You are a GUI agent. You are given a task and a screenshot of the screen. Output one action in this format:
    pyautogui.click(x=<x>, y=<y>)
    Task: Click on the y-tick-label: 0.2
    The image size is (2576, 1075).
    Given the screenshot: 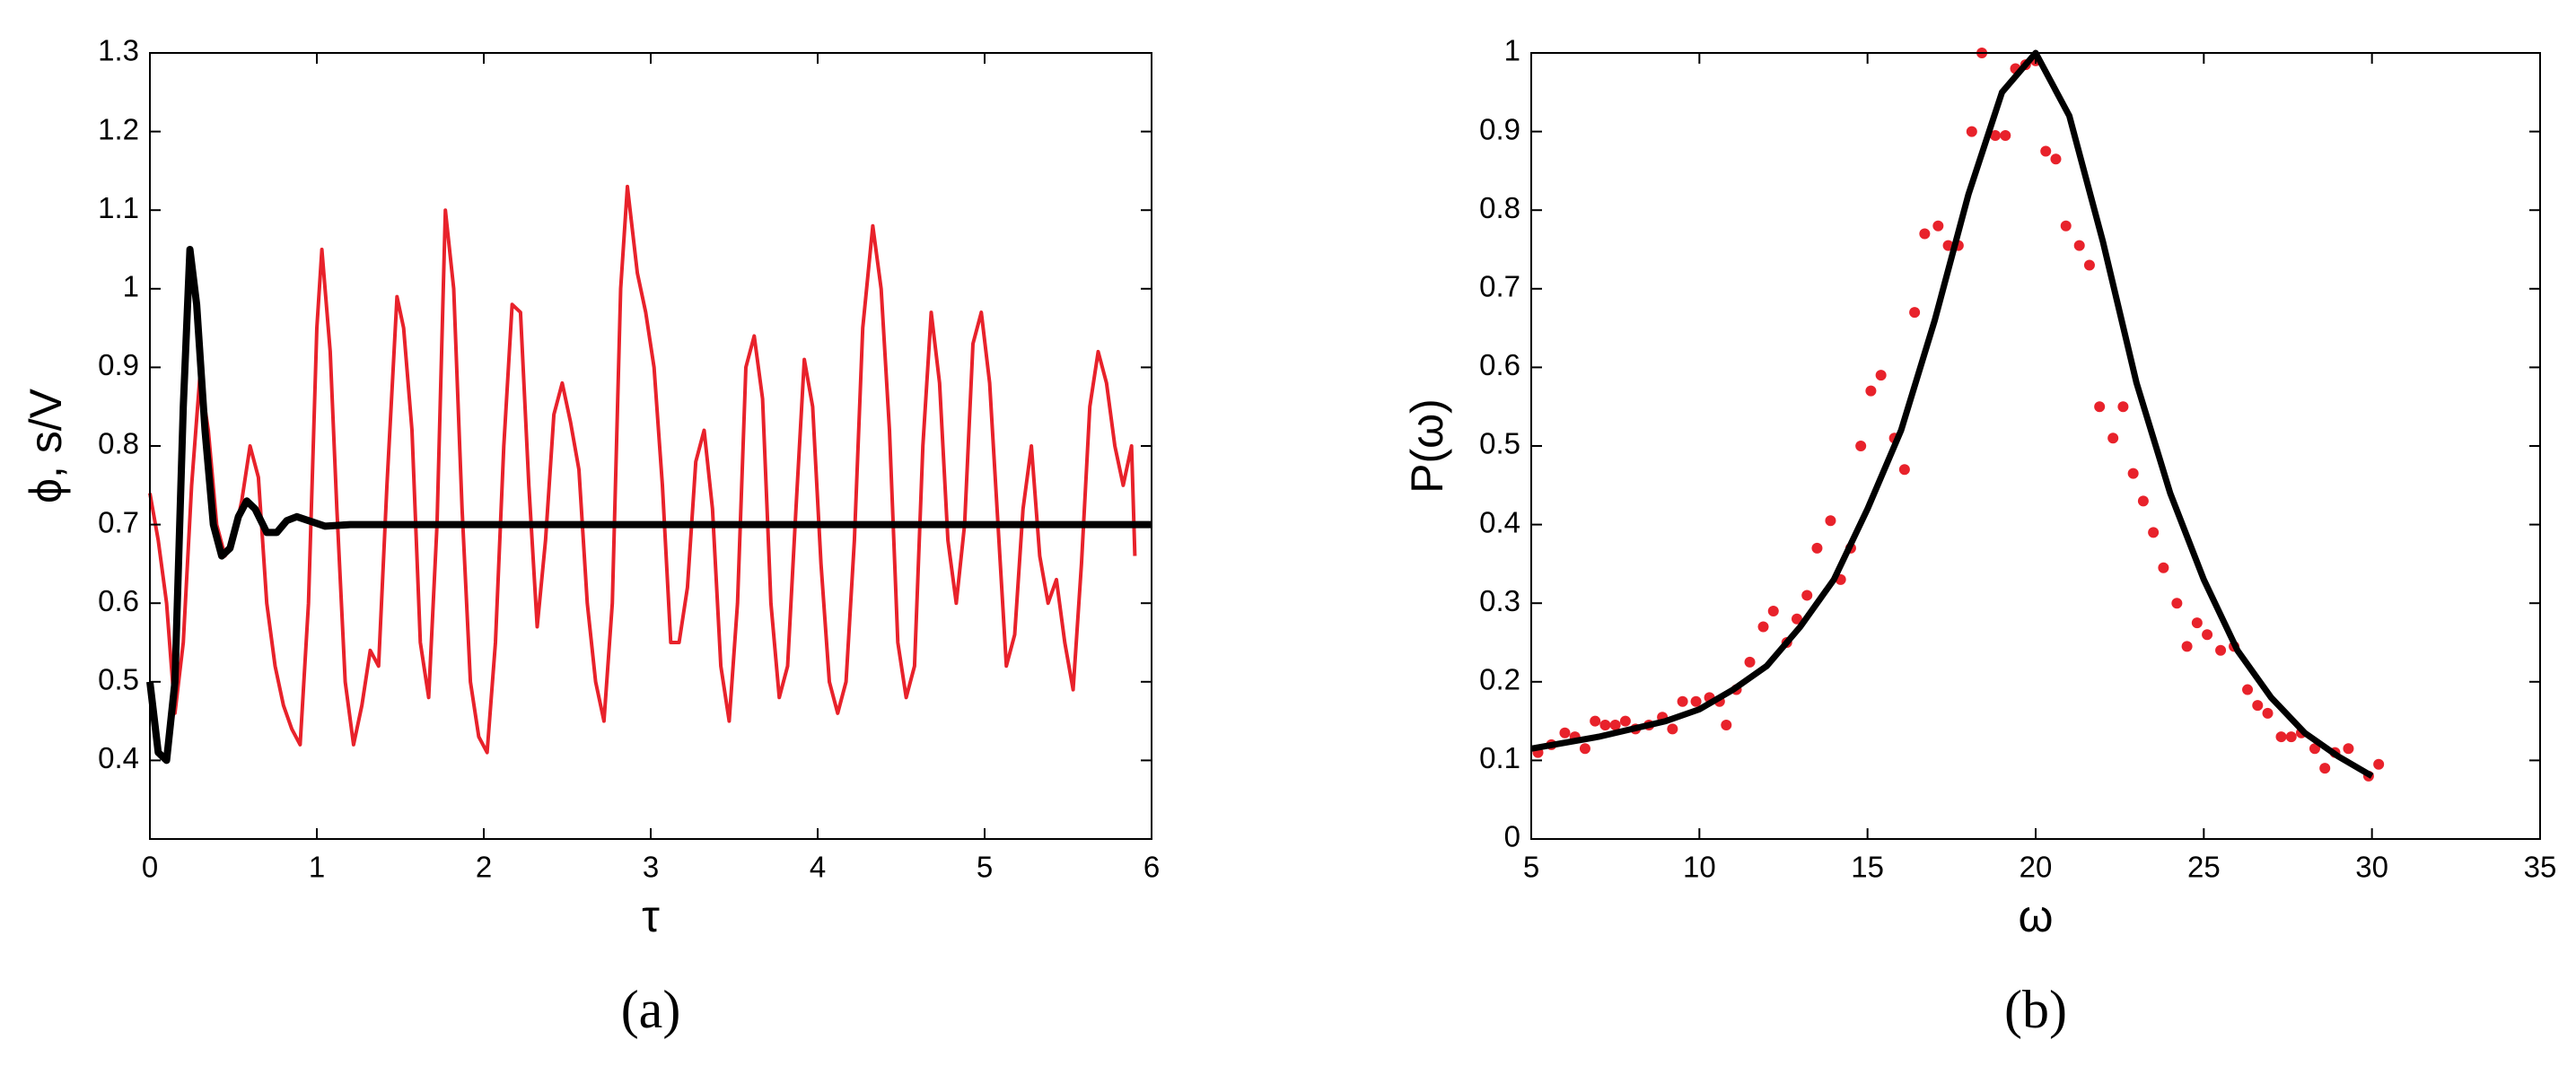 What is the action you would take?
    pyautogui.click(x=1499, y=679)
    